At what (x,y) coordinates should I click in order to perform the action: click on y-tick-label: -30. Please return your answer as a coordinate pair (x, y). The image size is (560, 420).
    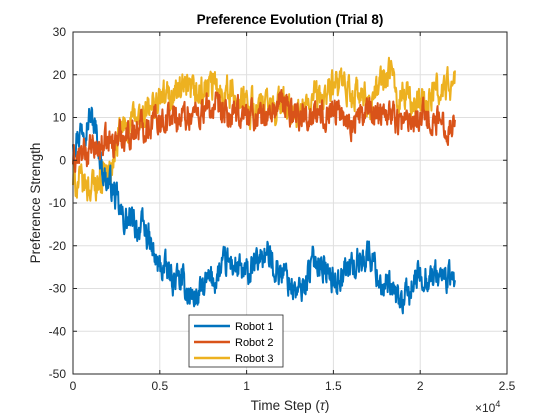
    Looking at the image, I should click on (58, 289).